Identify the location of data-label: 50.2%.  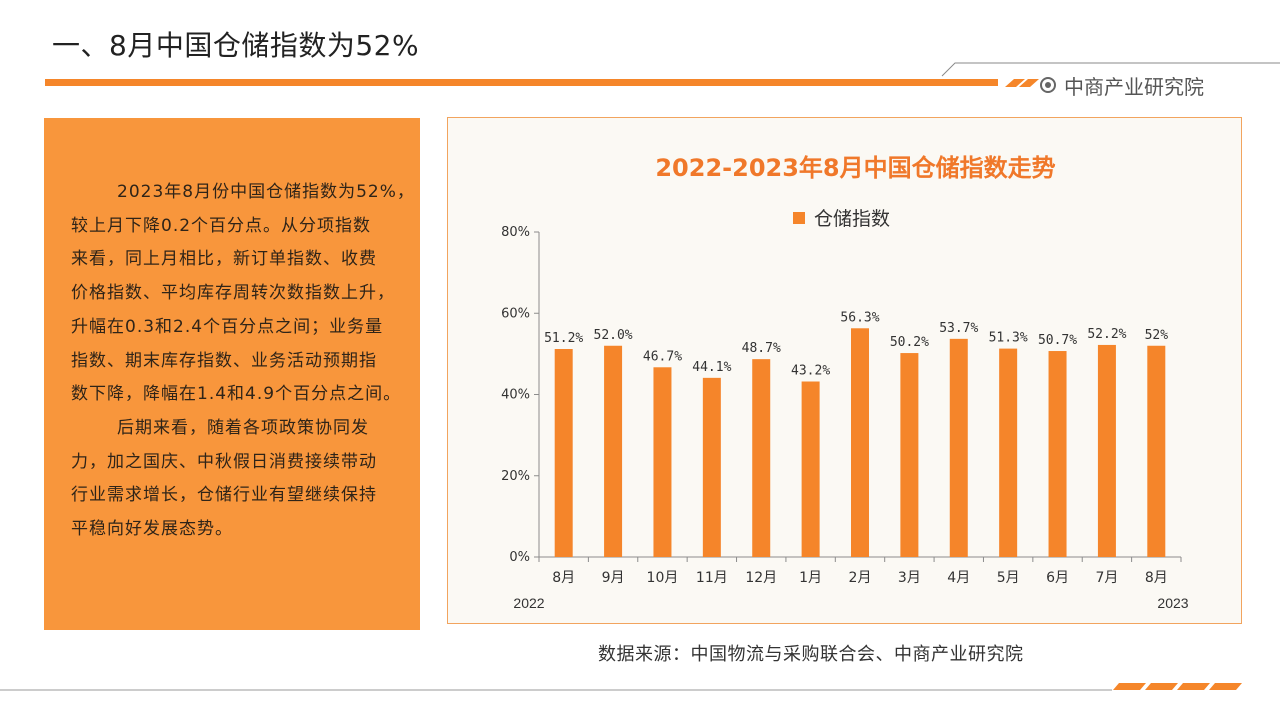
(909, 342).